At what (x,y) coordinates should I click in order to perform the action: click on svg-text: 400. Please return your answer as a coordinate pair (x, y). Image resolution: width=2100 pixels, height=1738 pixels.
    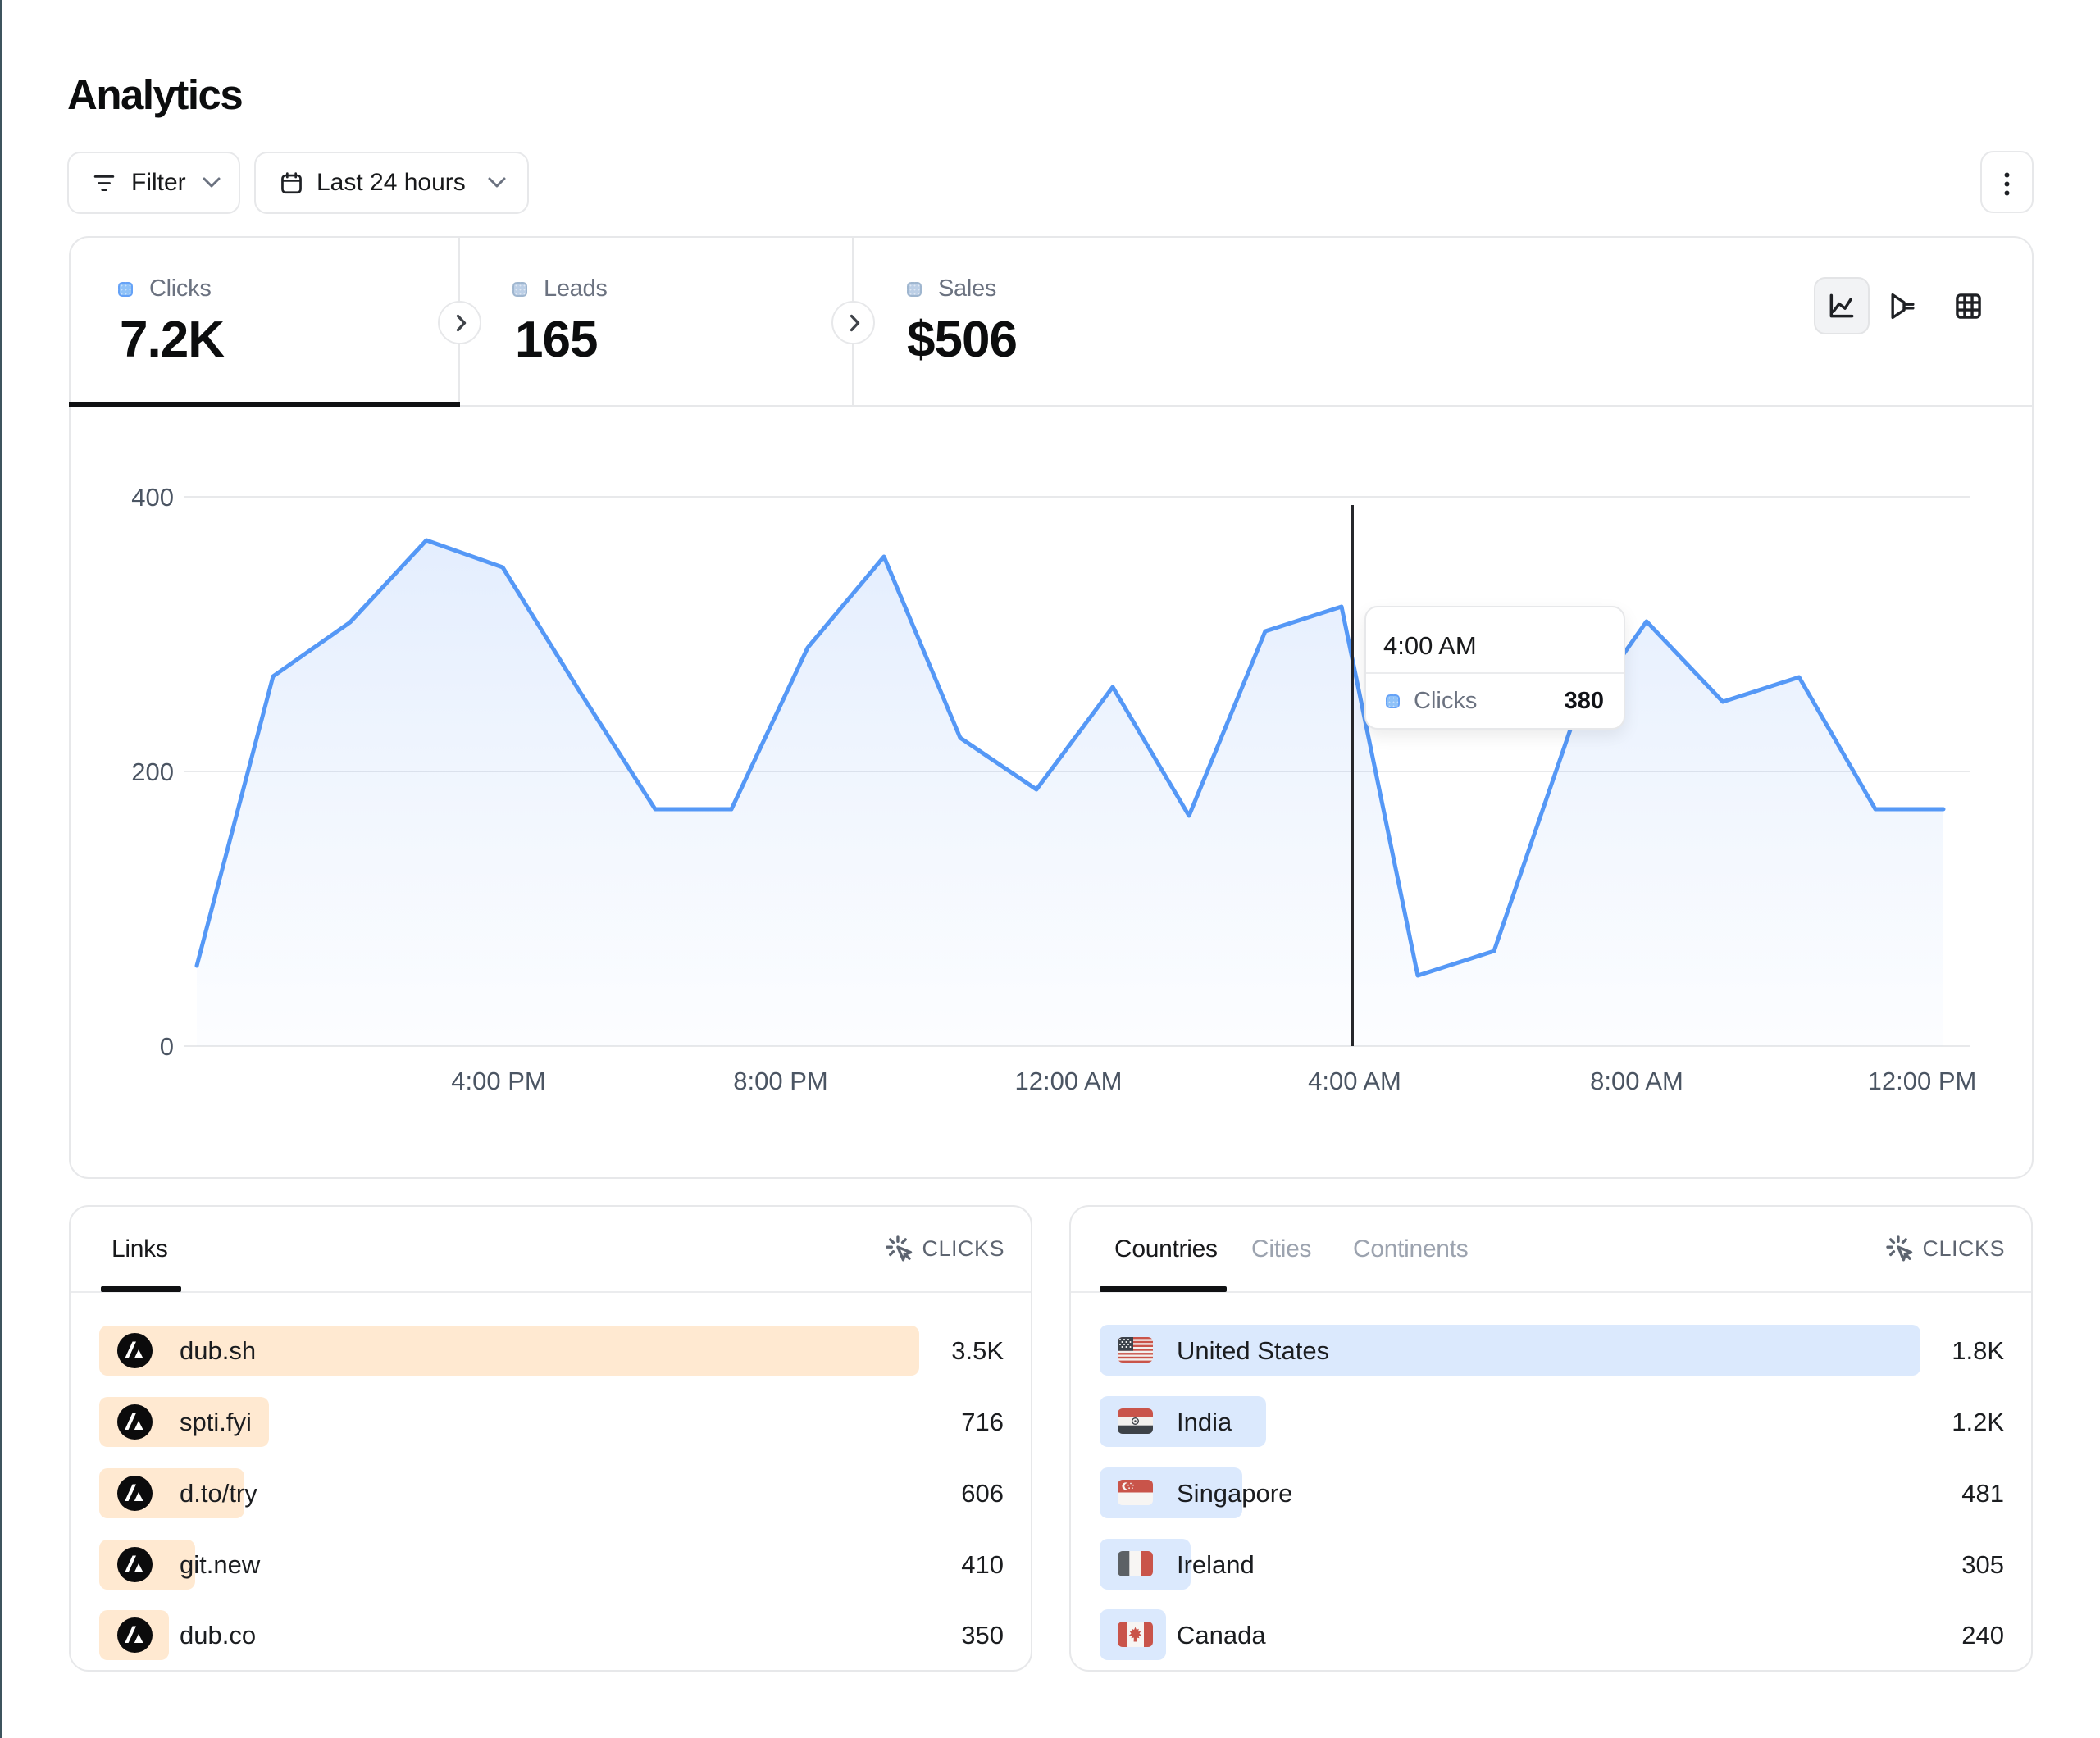
    Looking at the image, I should click on (152, 497).